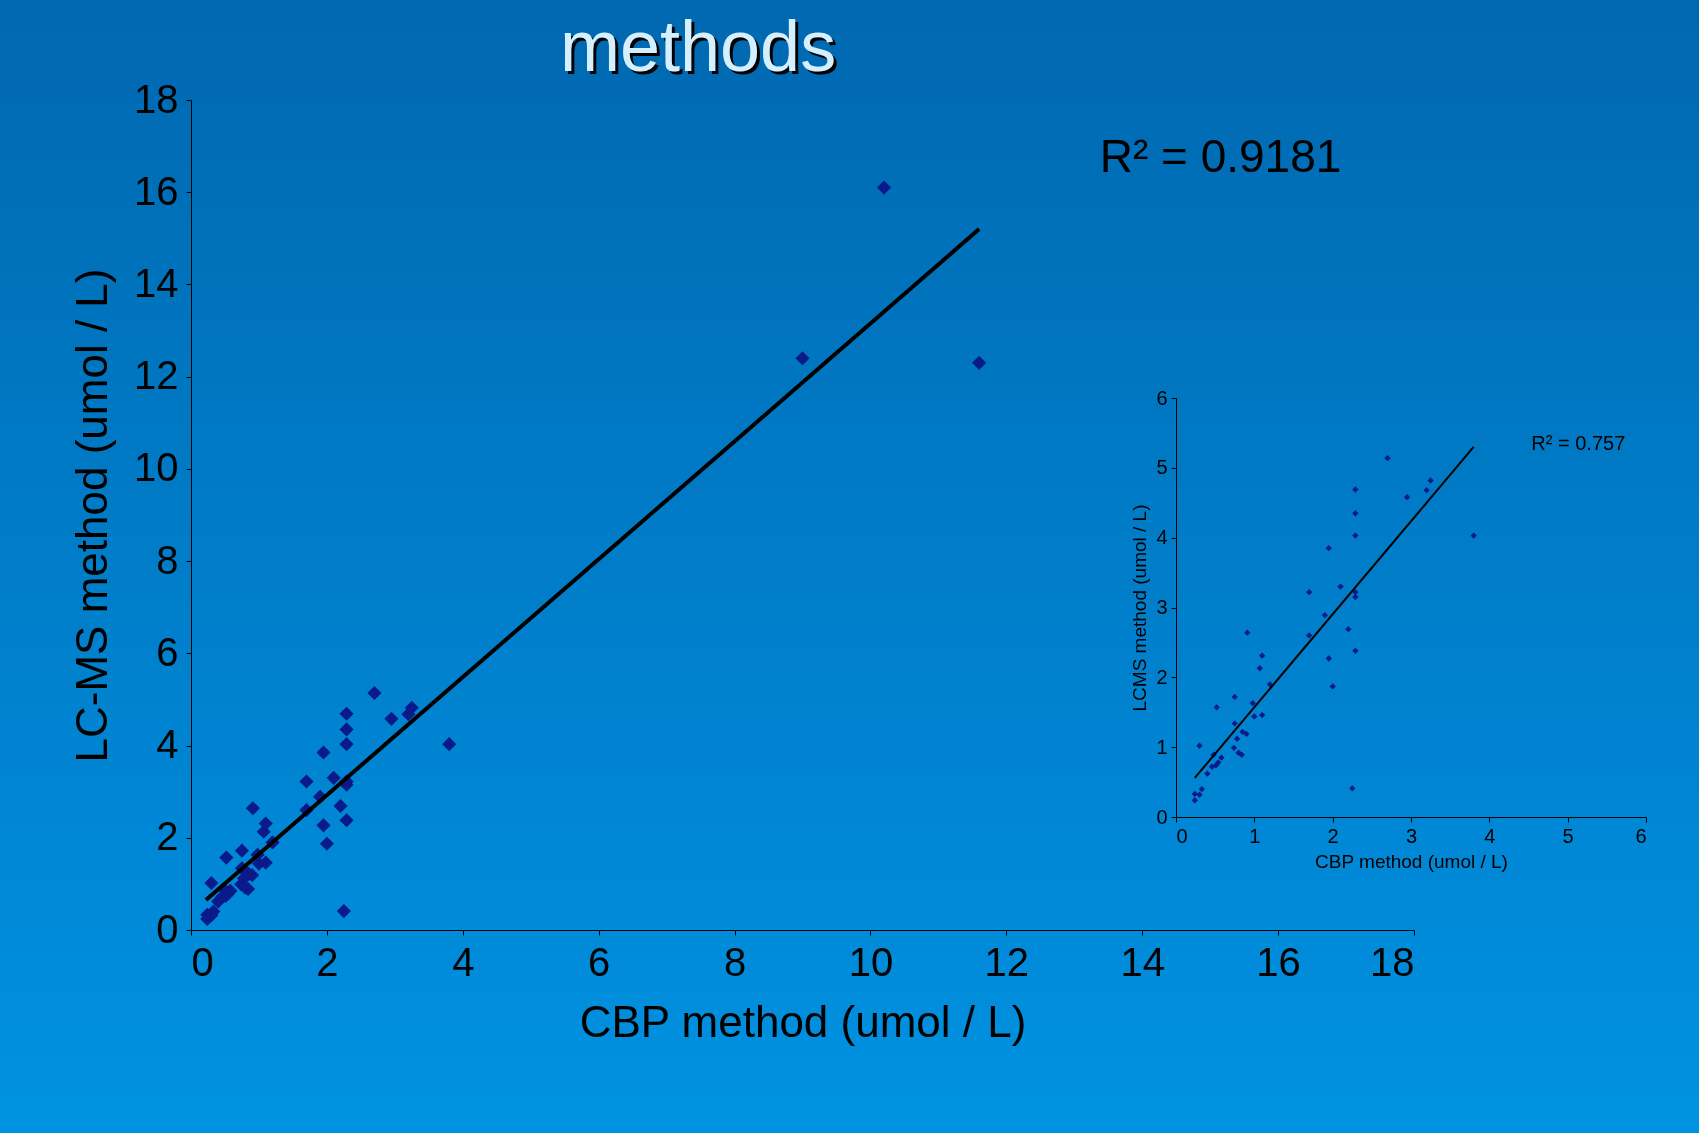 Image resolution: width=1699 pixels, height=1133 pixels. Describe the element at coordinates (1140, 608) in the screenshot. I see `y-axis-title: LCMS method (umol / L)` at that location.